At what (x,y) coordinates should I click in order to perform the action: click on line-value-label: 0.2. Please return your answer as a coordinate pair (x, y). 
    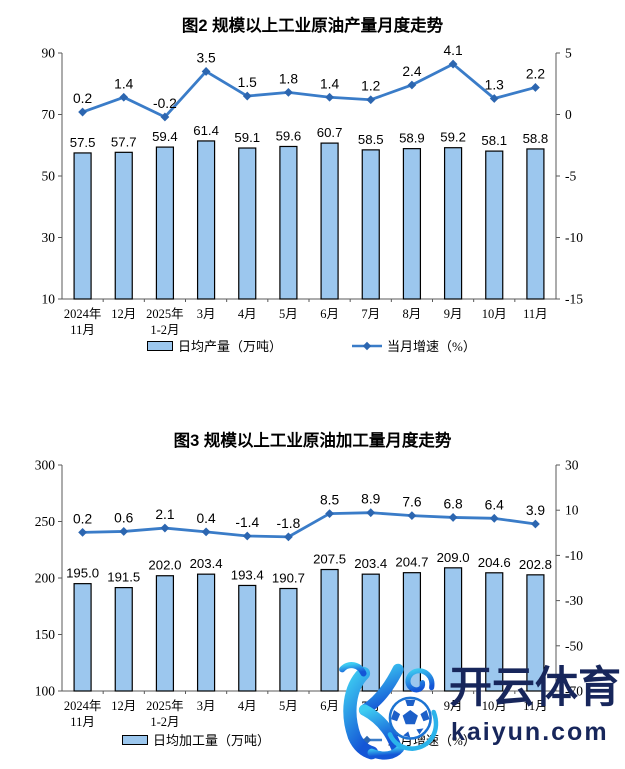
    Looking at the image, I should click on (82, 518).